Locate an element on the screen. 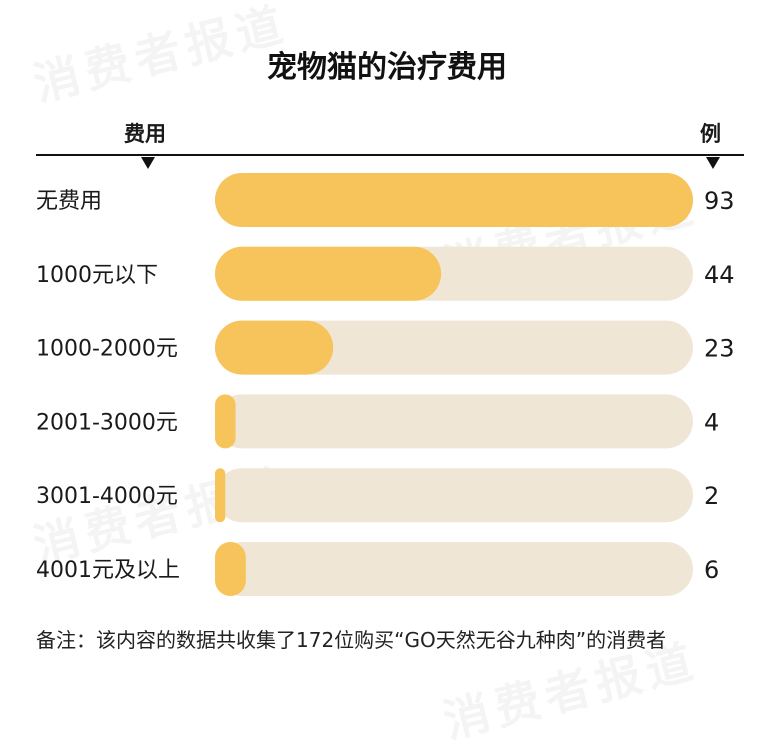 The width and height of the screenshot is (774, 751). footnote: 备注：该内容的数据共收集了172位购买“GO天然无谷九种肉”的消费者 is located at coordinates (351, 640).